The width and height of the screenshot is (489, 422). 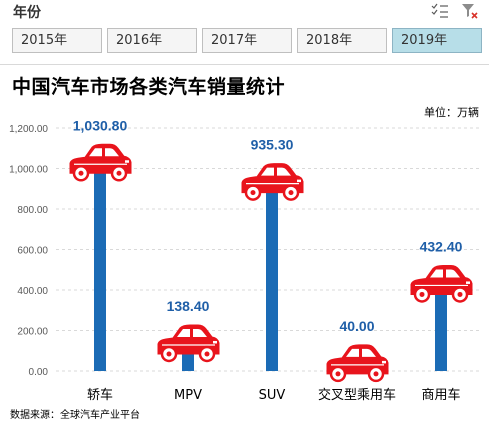 What do you see at coordinates (272, 145) in the screenshot?
I see `data-label: 935.30` at bounding box center [272, 145].